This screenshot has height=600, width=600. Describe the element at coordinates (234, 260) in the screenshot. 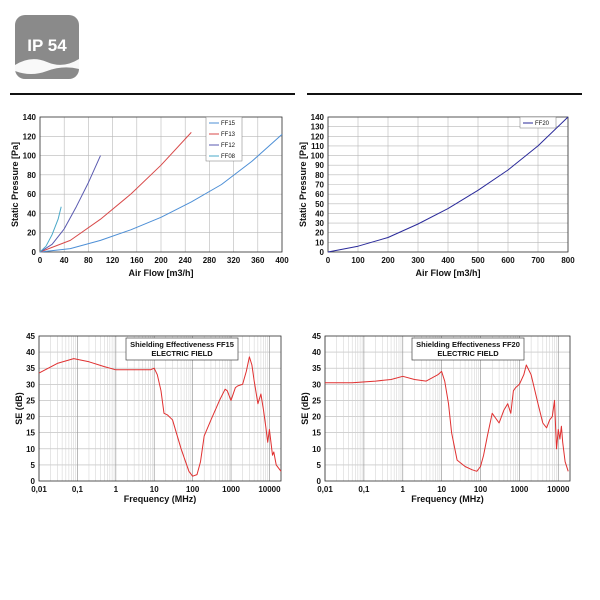

I see `chart1-xtick-label: 320` at that location.